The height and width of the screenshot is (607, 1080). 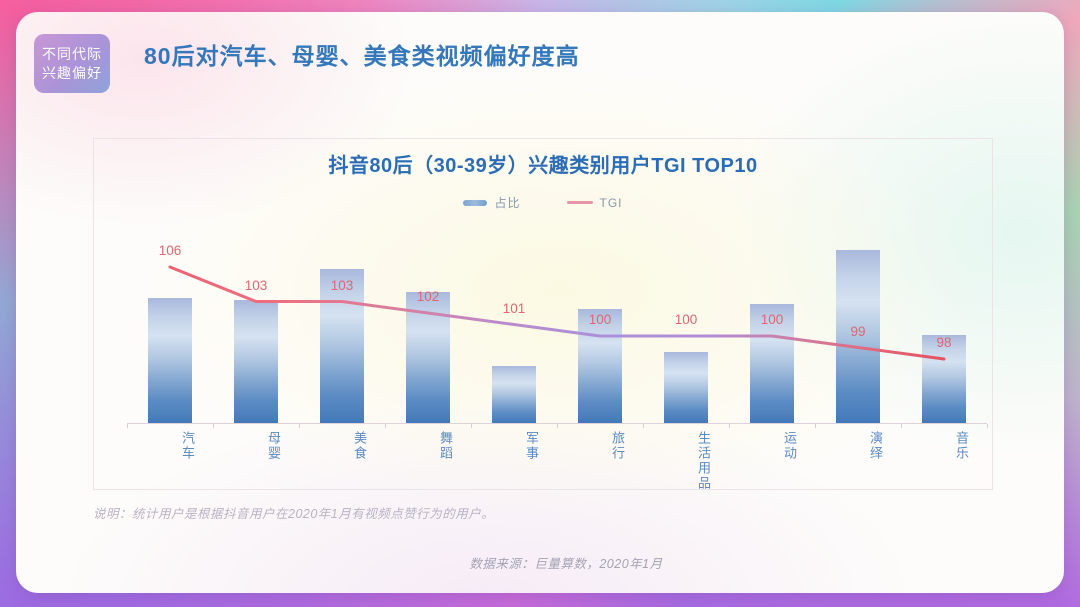 I want to click on line-swatch-icon, so click(x=579, y=202).